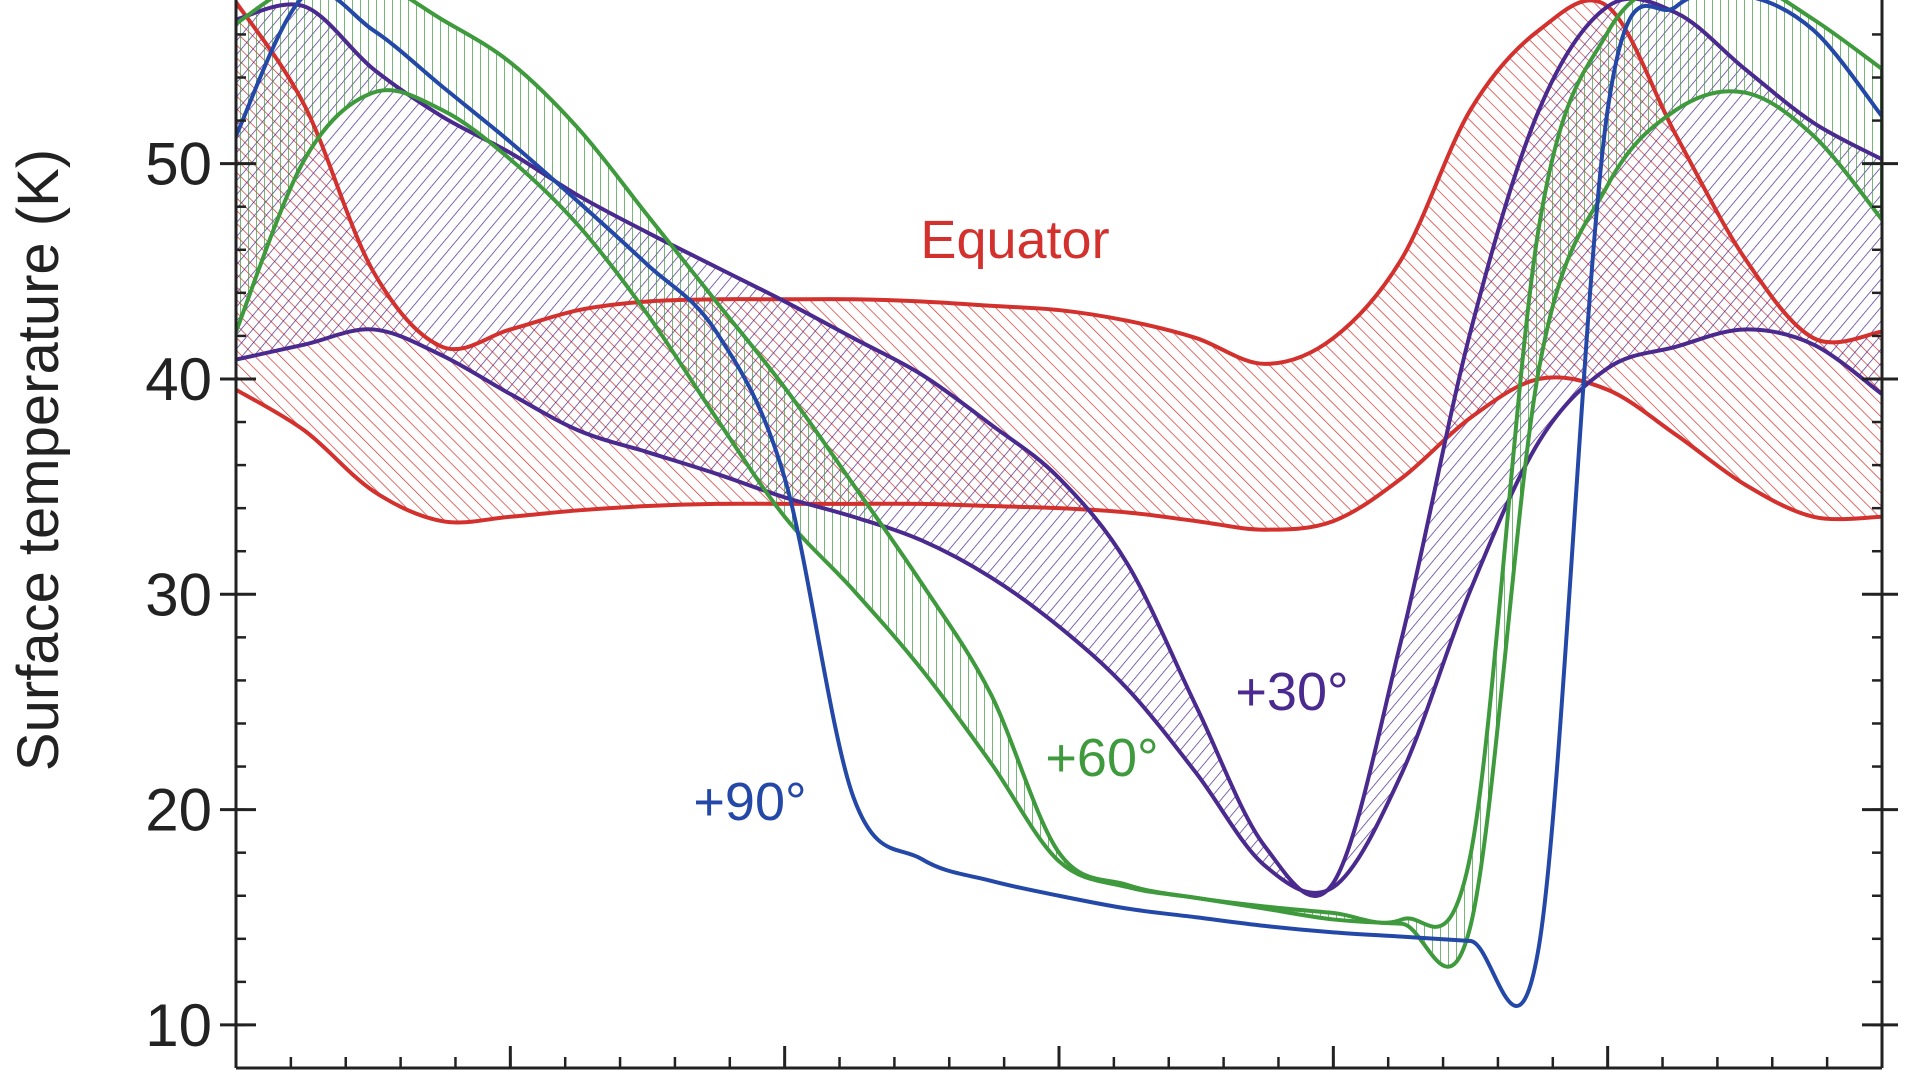  Describe the element at coordinates (178, 594) in the screenshot. I see `y-tick-label: 30` at that location.